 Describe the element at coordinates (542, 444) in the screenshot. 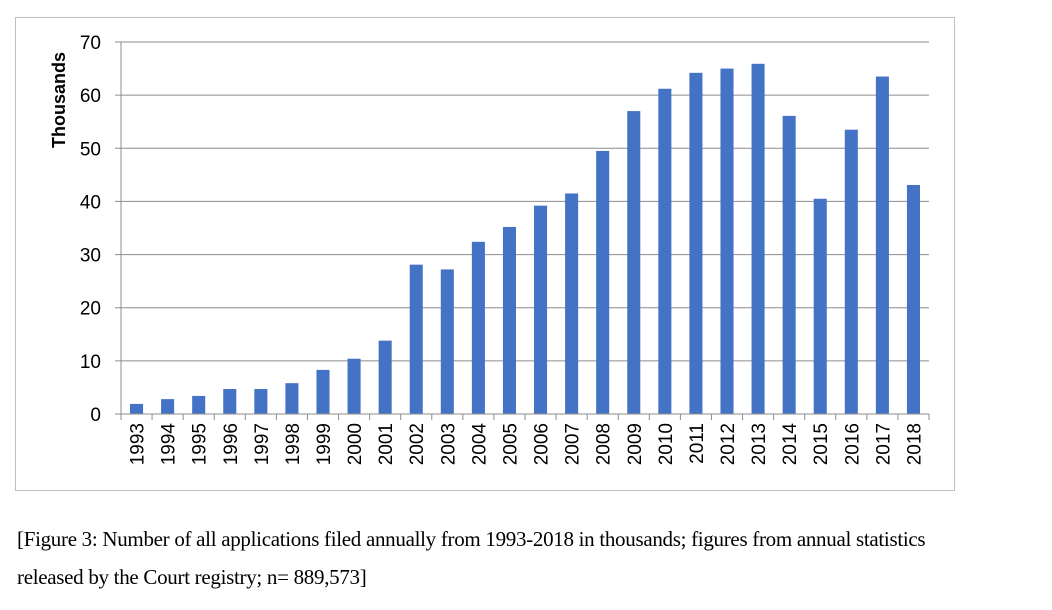

I see `x-tick-label: 2006` at that location.